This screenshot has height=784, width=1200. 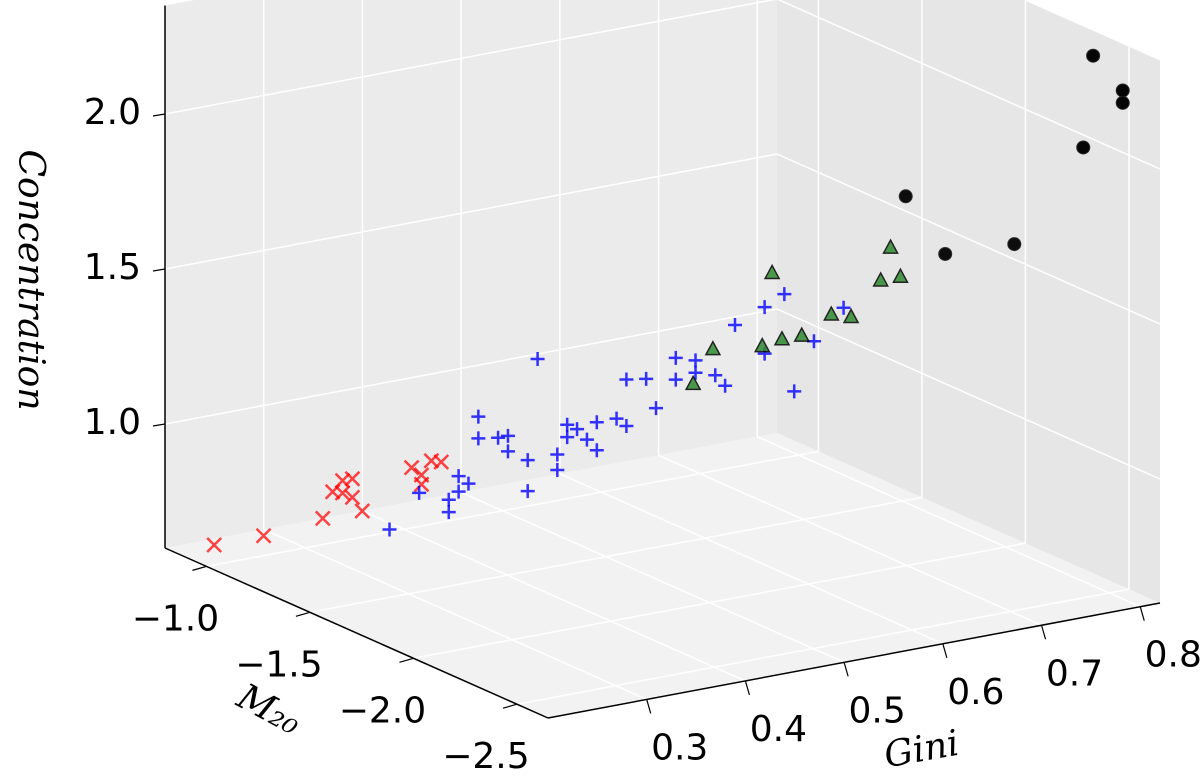 What do you see at coordinates (679, 747) in the screenshot?
I see `x-tick-label: 0.3` at bounding box center [679, 747].